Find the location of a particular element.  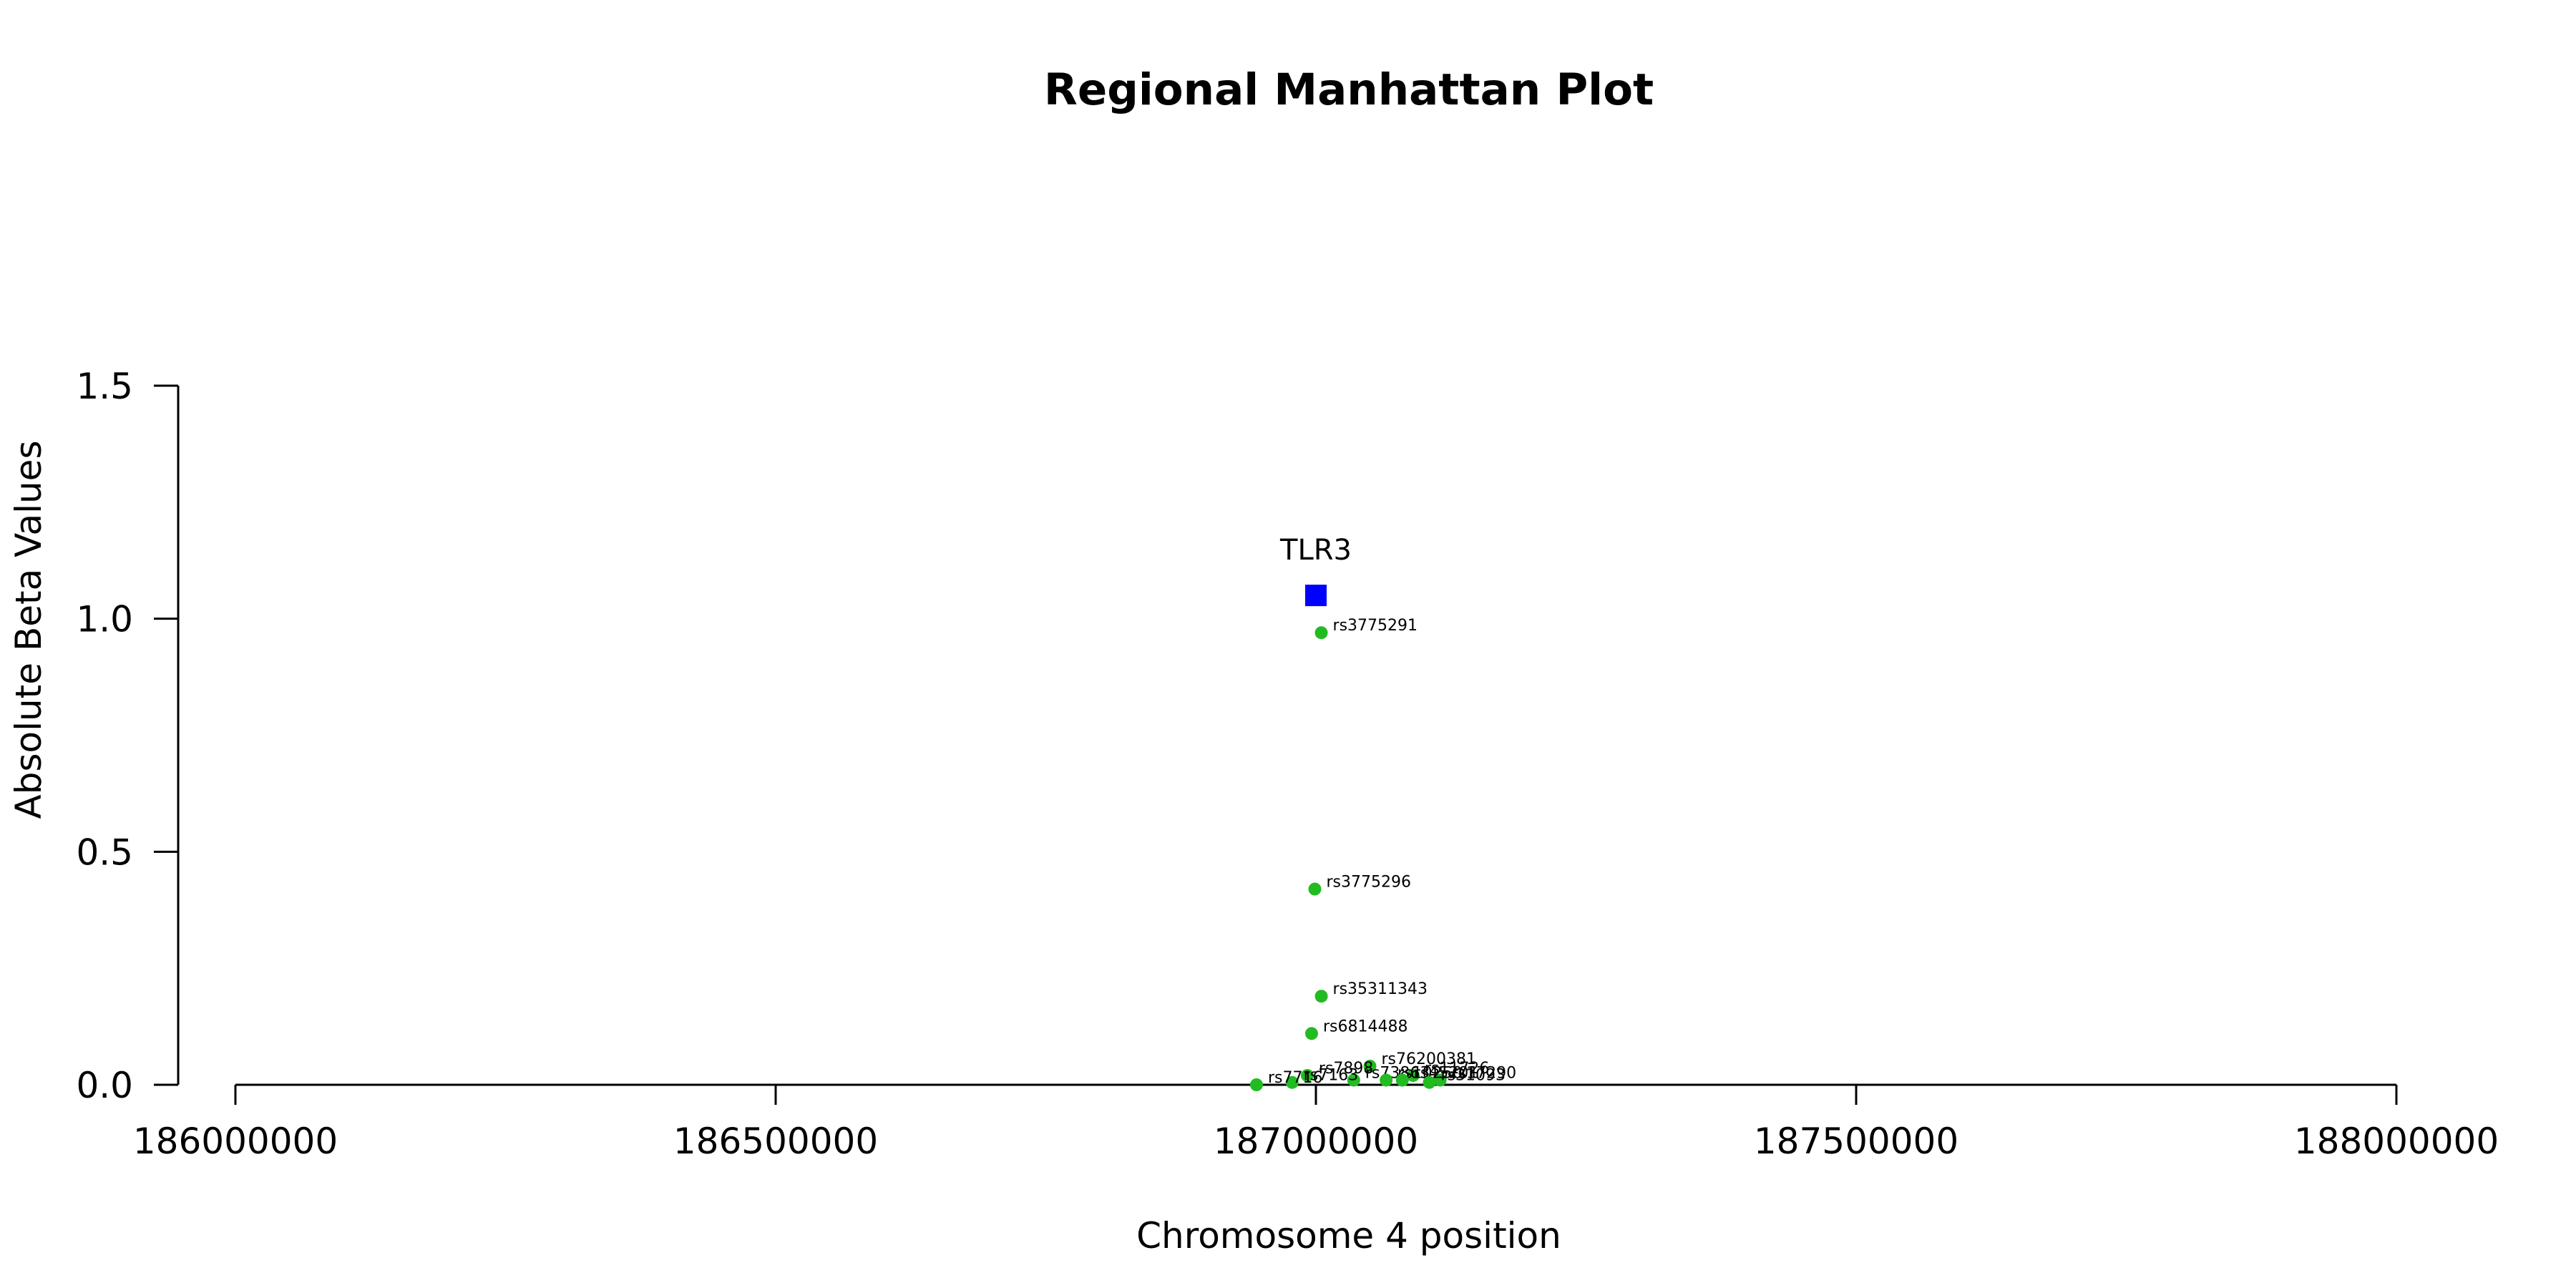

snp-label: rs3775291 is located at coordinates (1375, 626).